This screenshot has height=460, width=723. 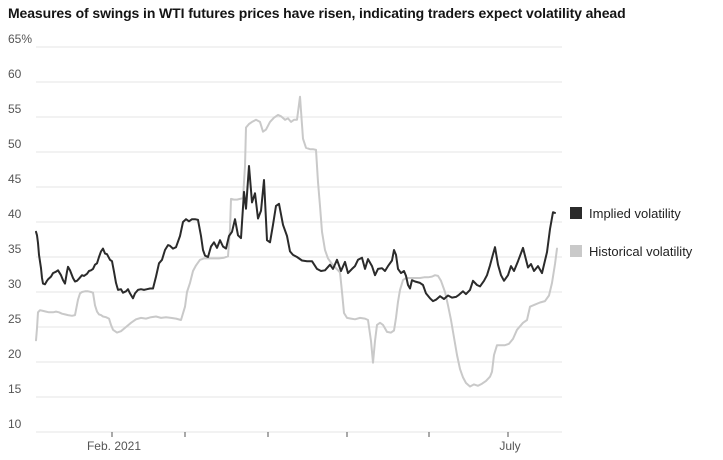 What do you see at coordinates (15, 179) in the screenshot?
I see `y-axis-label: 45` at bounding box center [15, 179].